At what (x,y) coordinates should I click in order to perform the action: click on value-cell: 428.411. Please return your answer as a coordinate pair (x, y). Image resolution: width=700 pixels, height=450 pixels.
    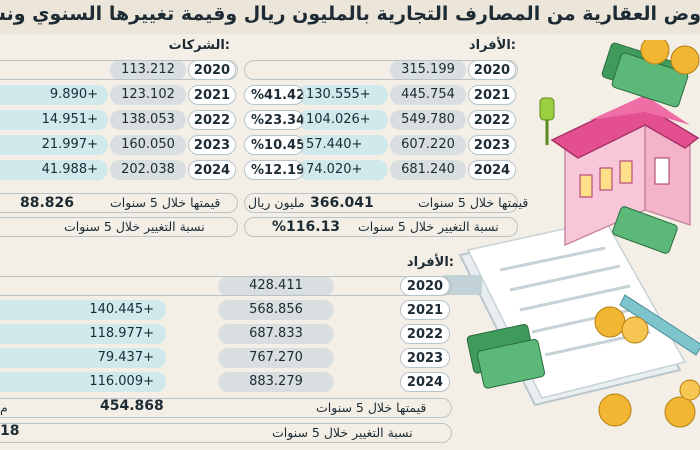
    Looking at the image, I should click on (276, 286).